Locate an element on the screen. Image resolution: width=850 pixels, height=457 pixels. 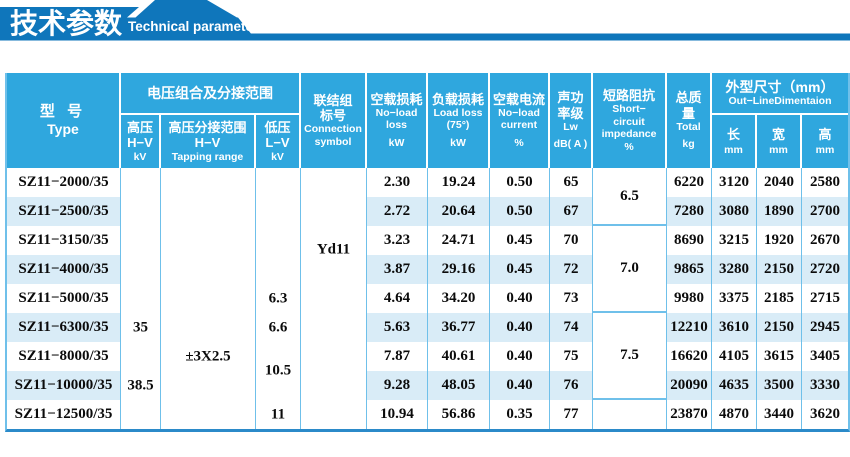
width-cell: 3500 is located at coordinates (779, 385).